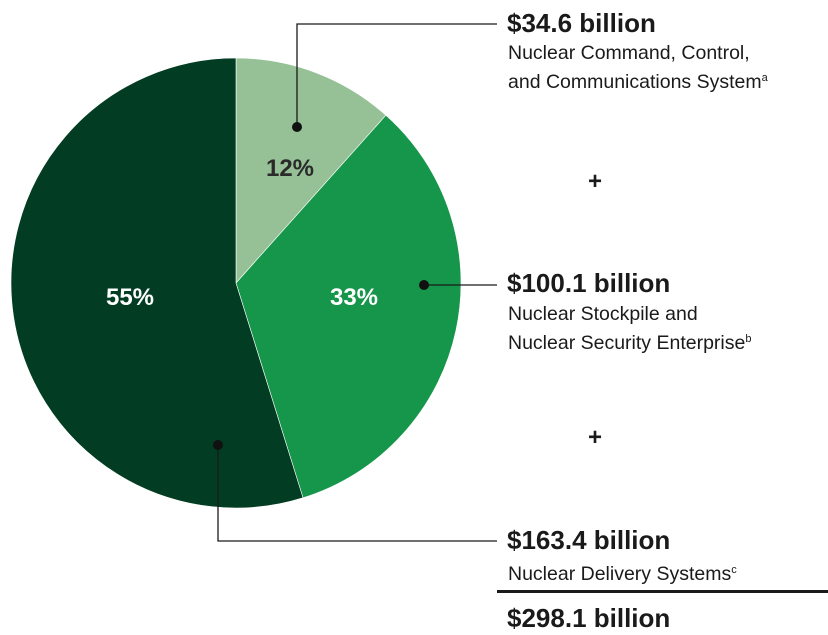 Image resolution: width=828 pixels, height=635 pixels. I want to click on pie-slice-nc3, so click(311, 170).